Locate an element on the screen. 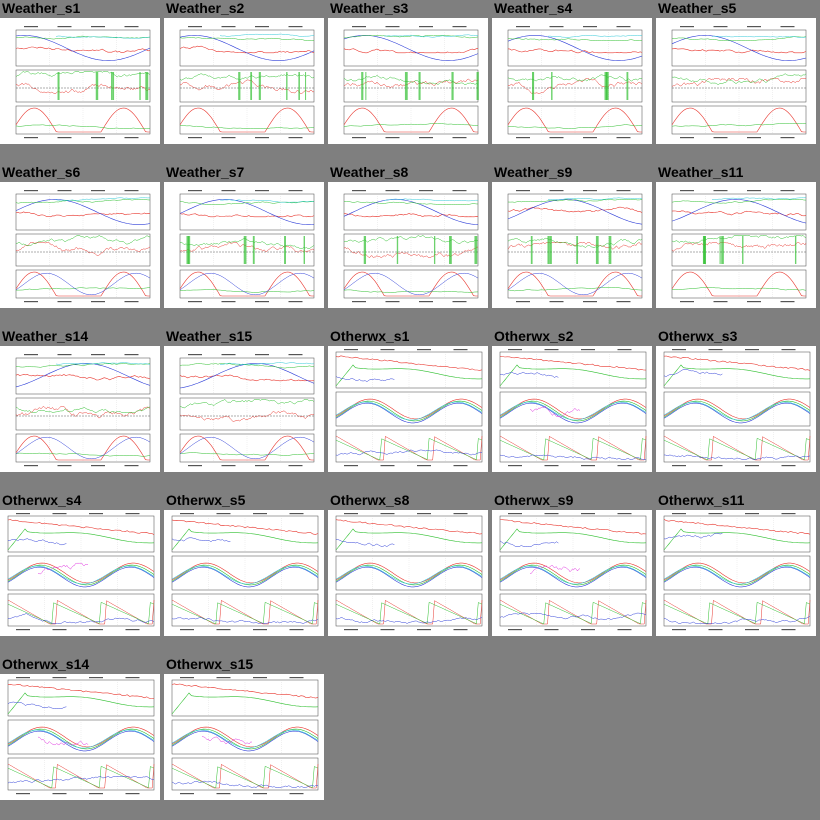 This screenshot has width=820, height=820. thumbnail-title: Otherwx_s8 is located at coordinates (370, 500).